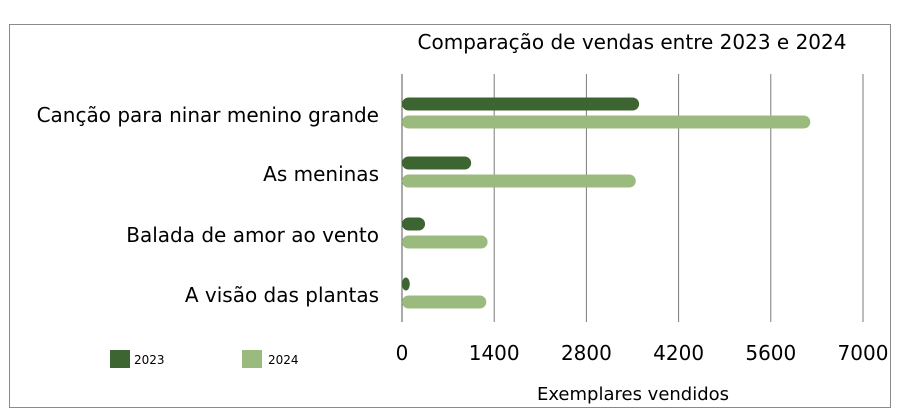  Describe the element at coordinates (770, 353) in the screenshot. I see `x-tick-label: 5600` at that location.